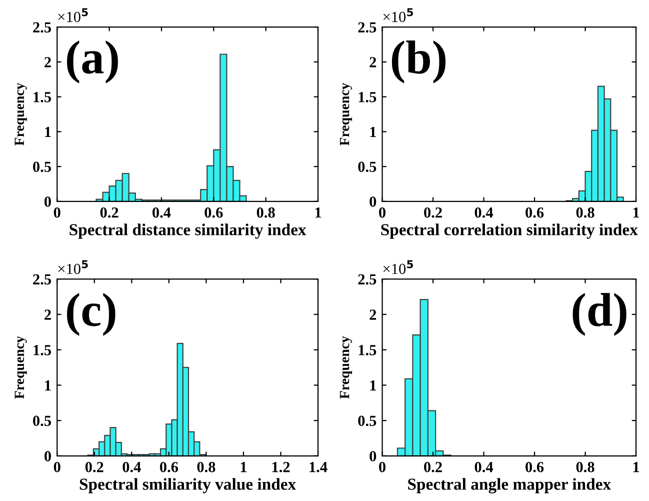  Describe the element at coordinates (319, 467) in the screenshot. I see `x-tick-label: 1.4` at that location.